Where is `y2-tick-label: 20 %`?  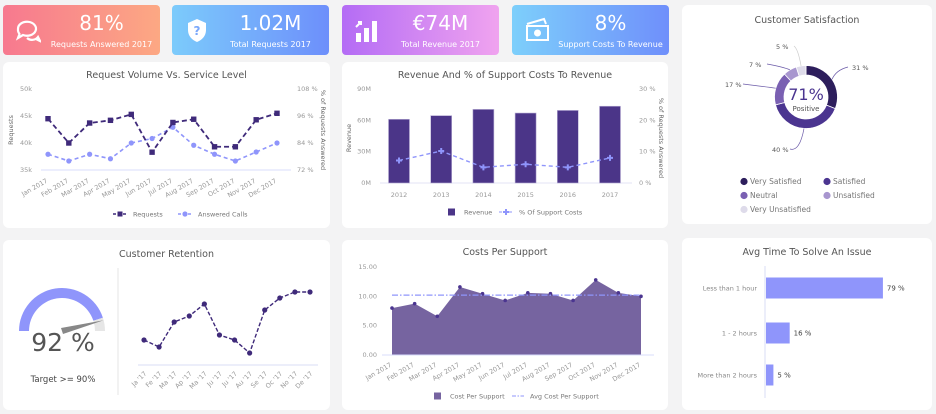
y2-tick-label: 20 % is located at coordinates (647, 120).